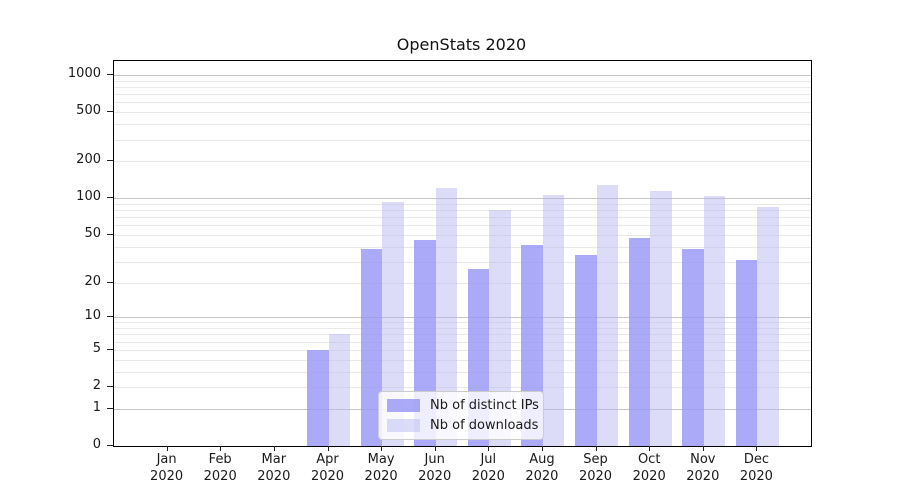 The height and width of the screenshot is (500, 900). Describe the element at coordinates (221, 448) in the screenshot. I see `x-tick-mark-feb-2020` at that location.